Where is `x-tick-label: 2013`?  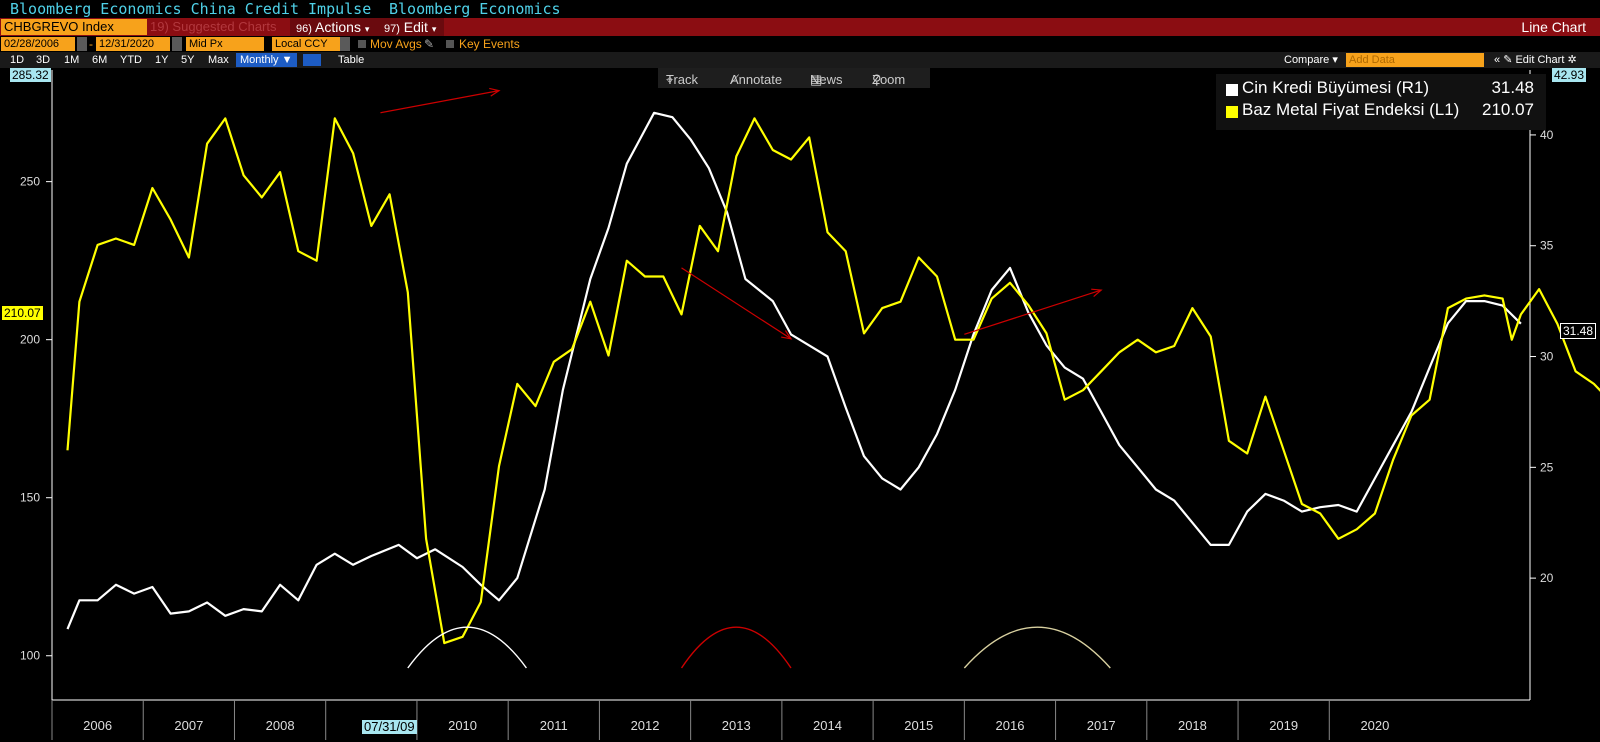 x-tick-label: 2013 is located at coordinates (736, 725).